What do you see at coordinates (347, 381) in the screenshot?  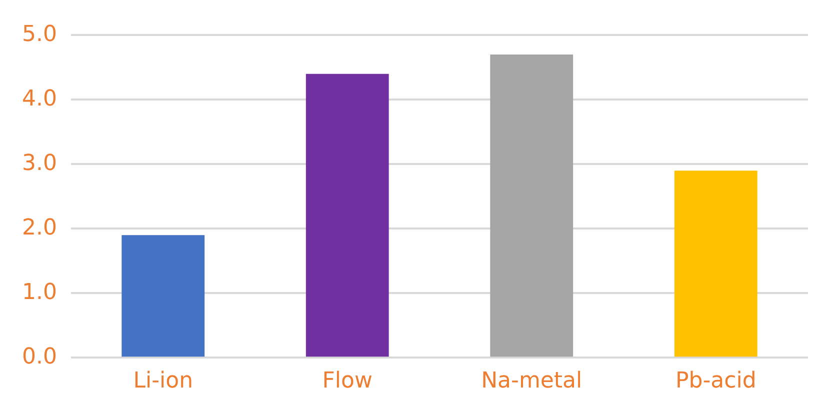 I see `x-tick-label: Flow` at bounding box center [347, 381].